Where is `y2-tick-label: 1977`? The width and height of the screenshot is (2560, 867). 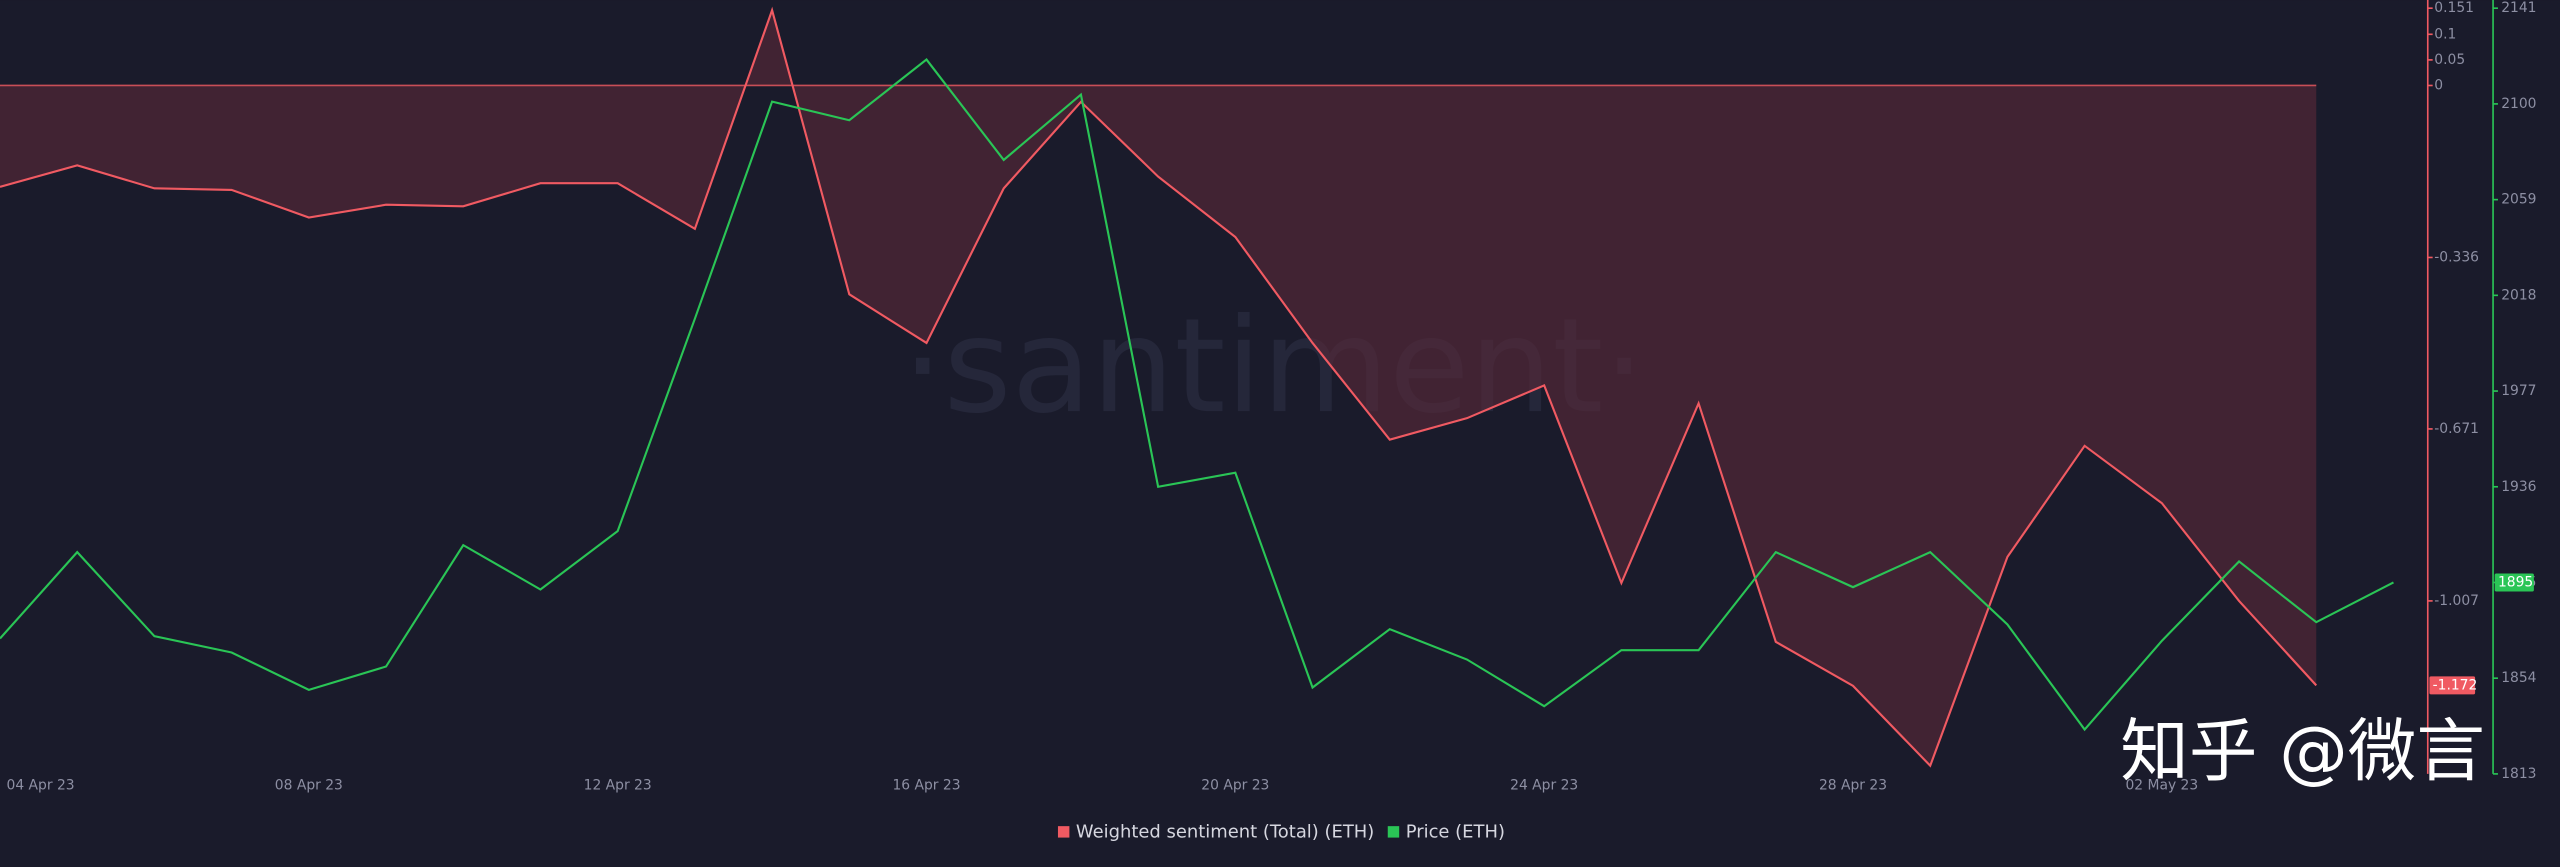 y2-tick-label: 1977 is located at coordinates (2518, 391).